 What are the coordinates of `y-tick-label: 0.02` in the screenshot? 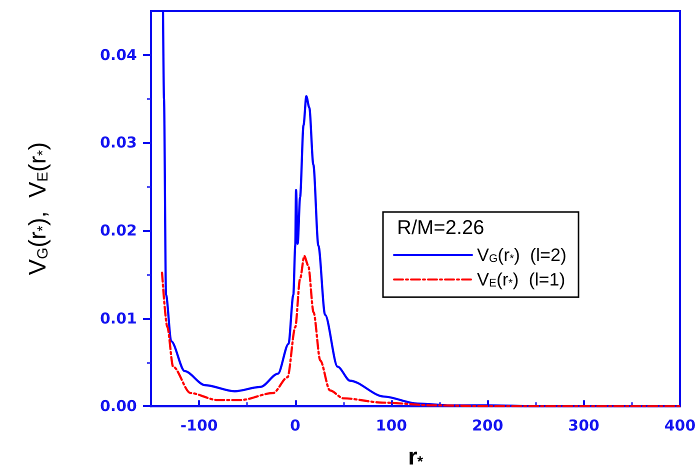 It's located at (118, 231).